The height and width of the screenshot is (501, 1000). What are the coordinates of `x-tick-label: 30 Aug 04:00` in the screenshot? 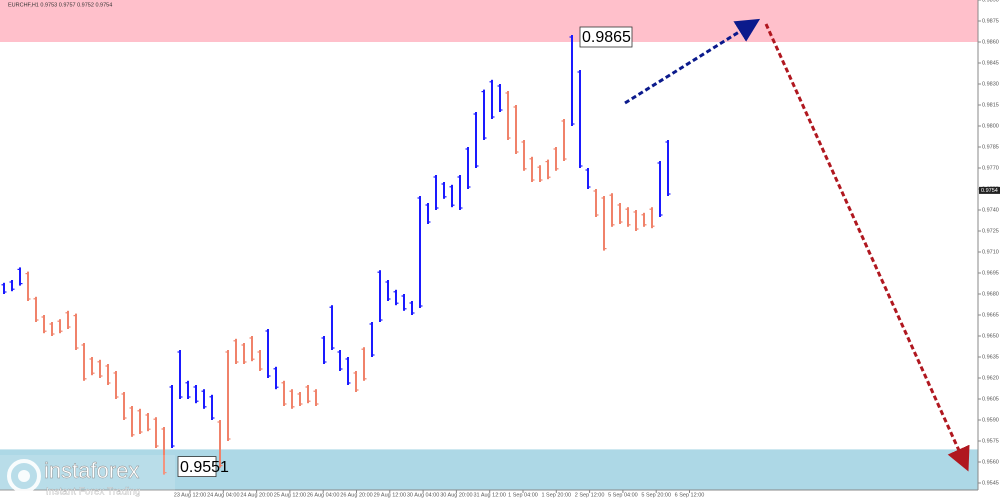 It's located at (423, 495).